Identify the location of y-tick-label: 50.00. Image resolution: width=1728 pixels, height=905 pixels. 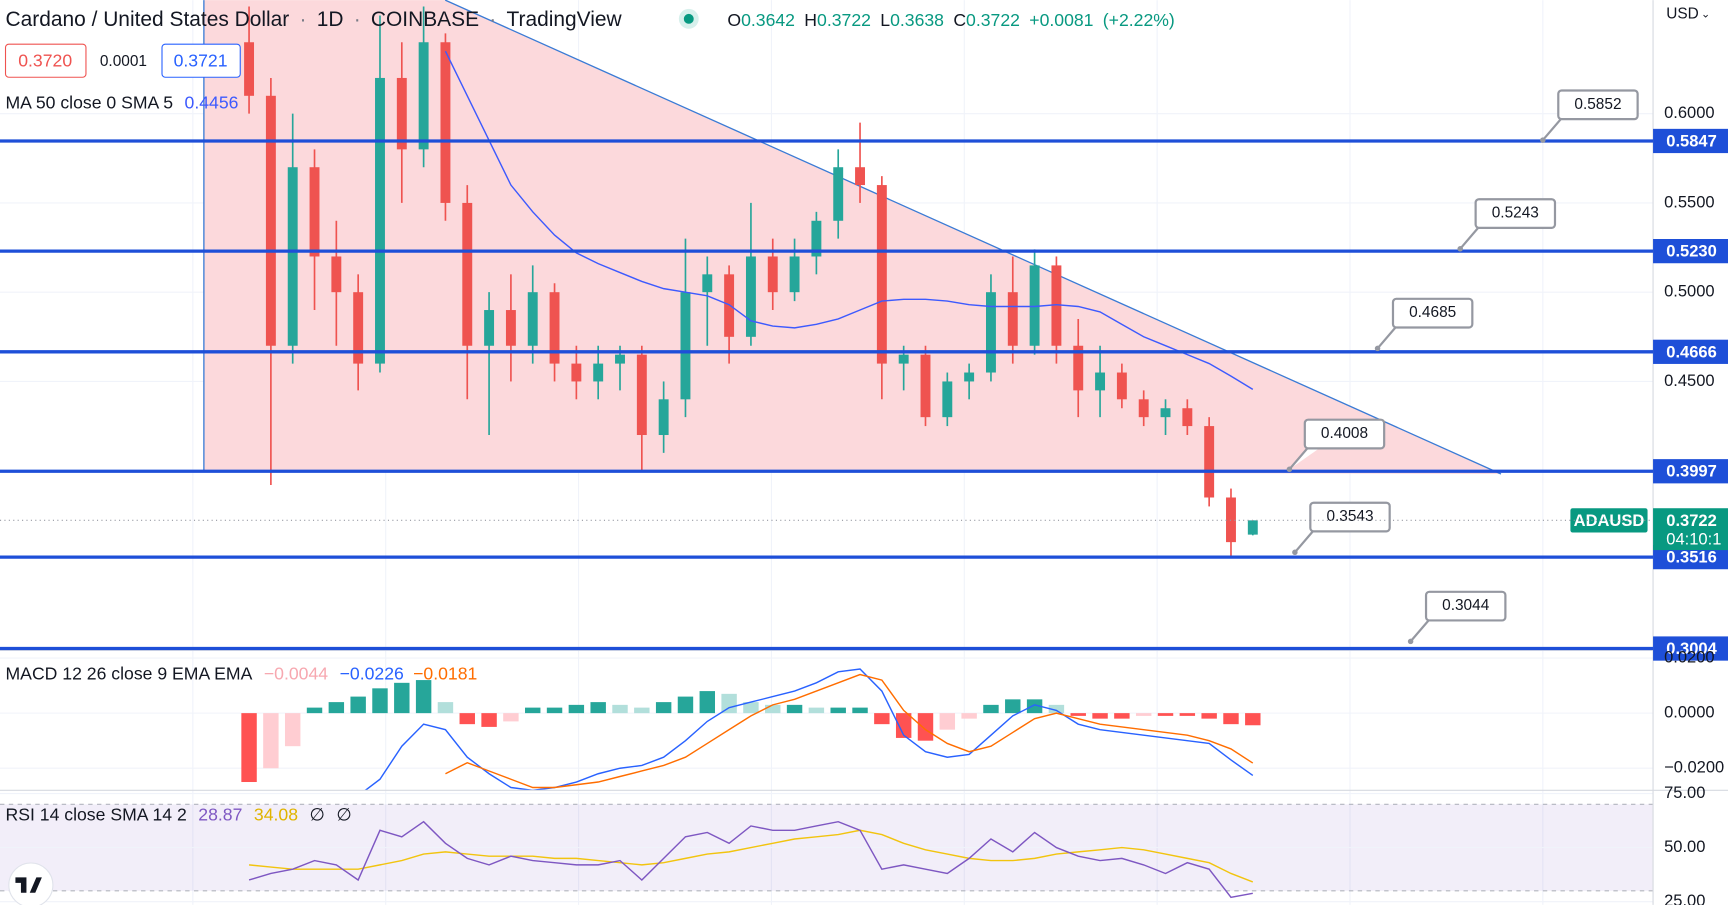
(1684, 846).